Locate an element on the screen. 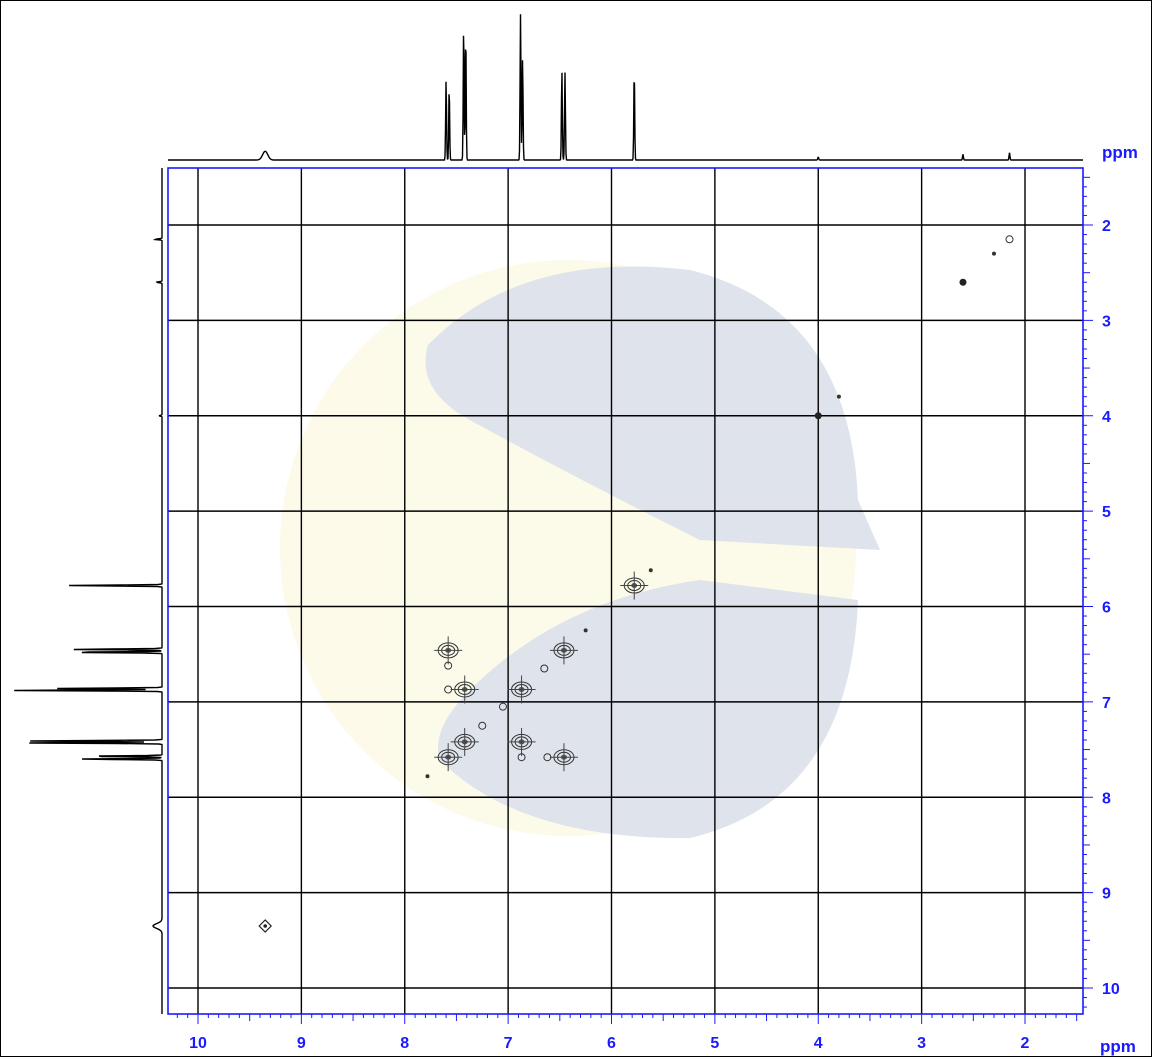 This screenshot has width=1154, height=1059. x-axis: 10 9 8 7 6 5 4 3 2 is located at coordinates (627, 1033).